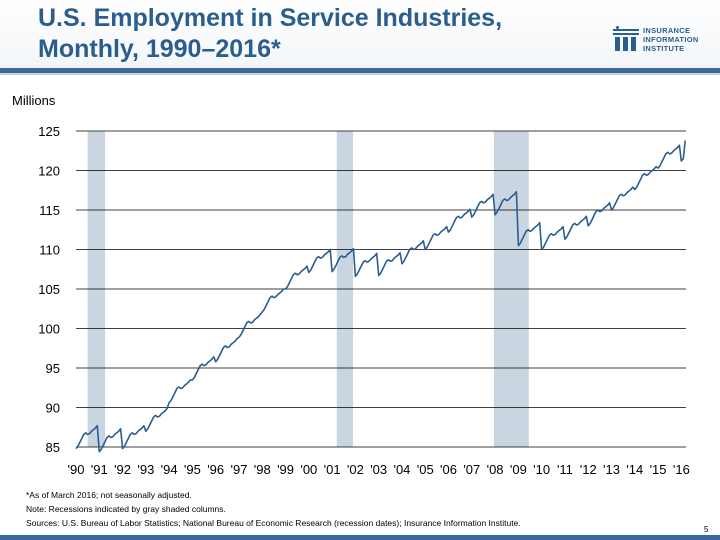 The image size is (720, 540). Describe the element at coordinates (664, 48) in the screenshot. I see `logo-line-3: INSTITUTE` at that location.